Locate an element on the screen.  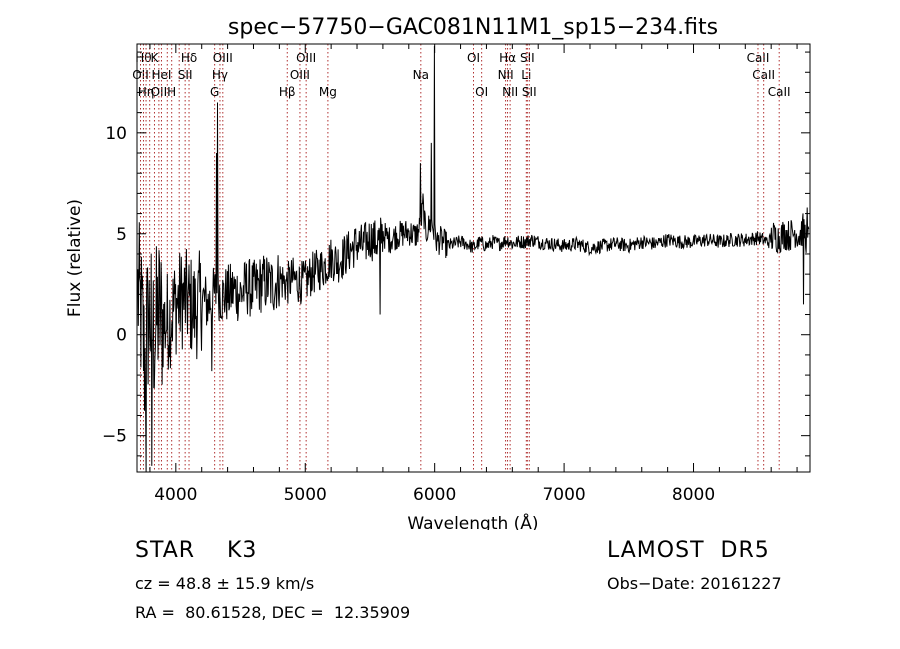
y-tick-label: 10 is located at coordinates (116, 134).